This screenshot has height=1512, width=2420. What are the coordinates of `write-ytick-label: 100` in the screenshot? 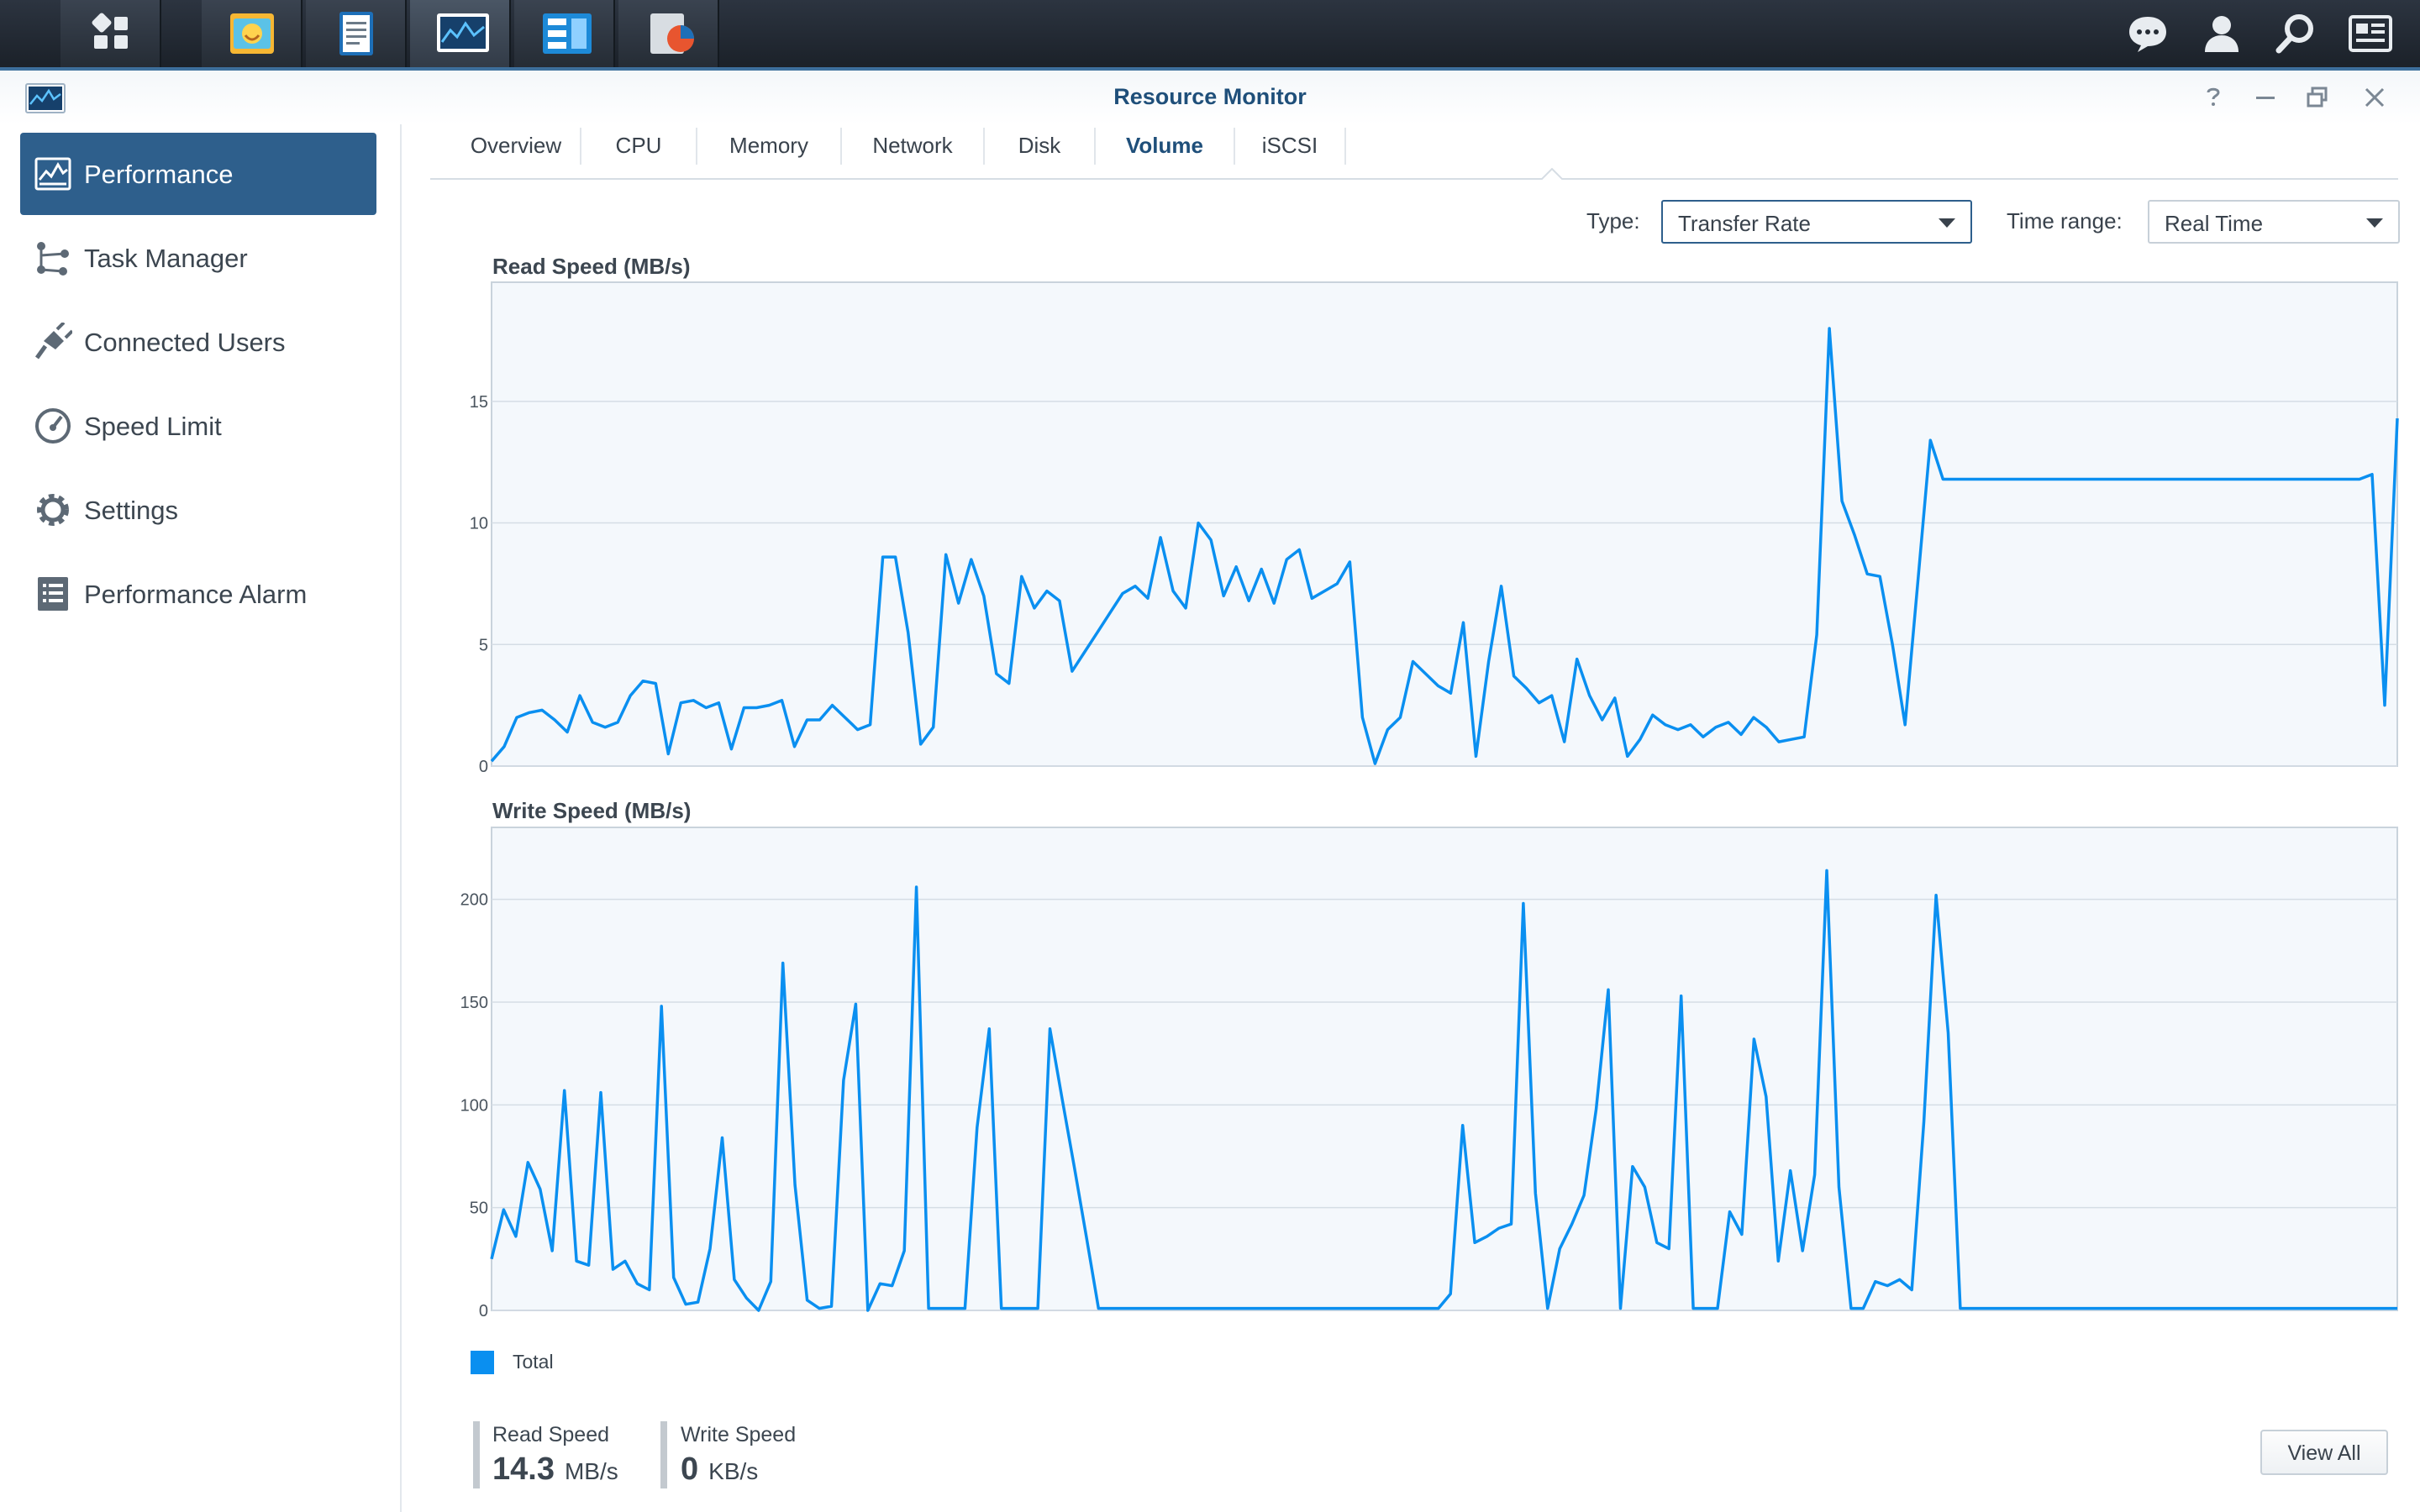 It's located at (474, 1105).